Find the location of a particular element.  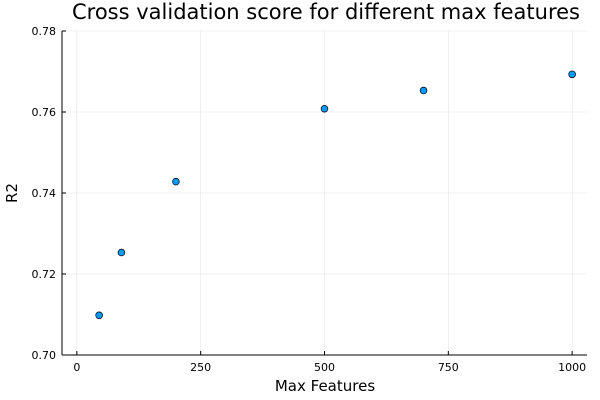

y-tick-label: 0.78 is located at coordinates (44, 31).